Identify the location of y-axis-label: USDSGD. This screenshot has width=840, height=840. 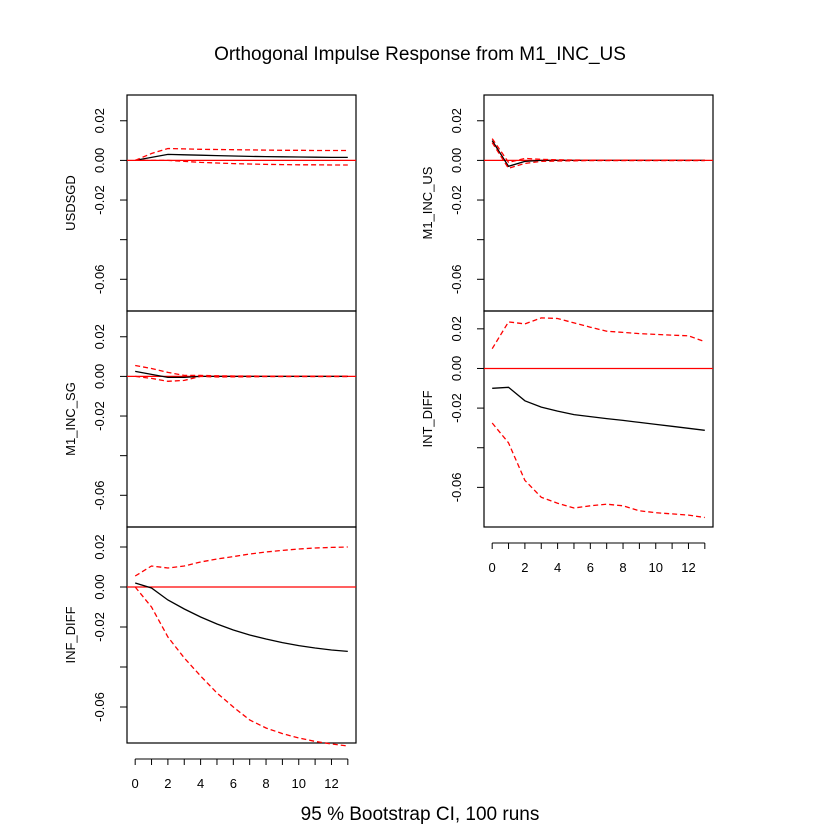
(70, 203).